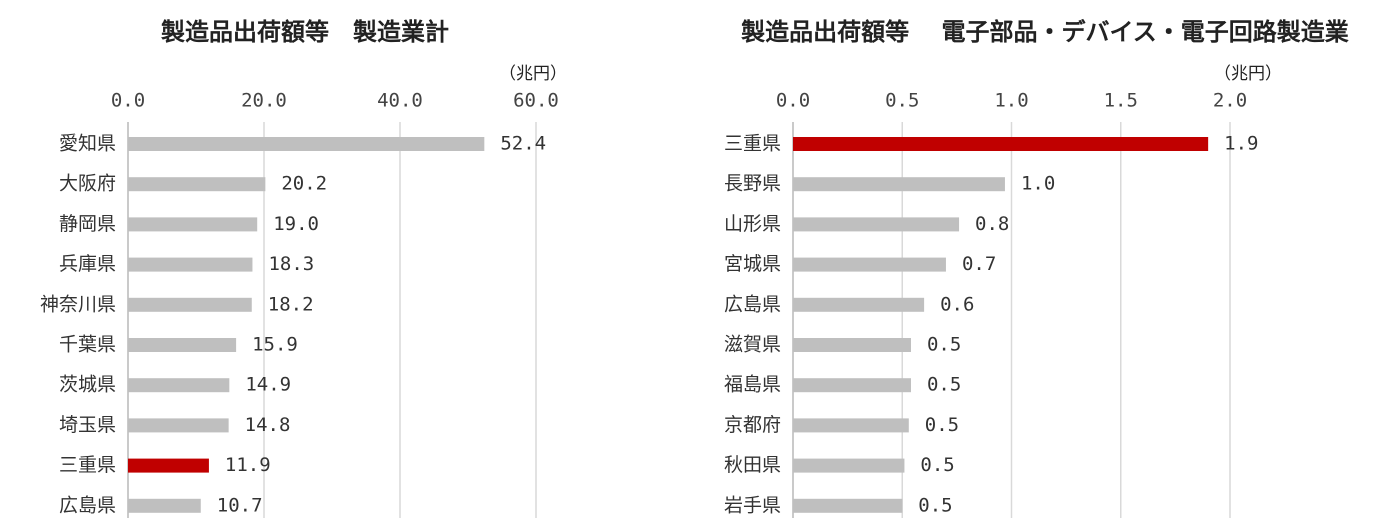 The width and height of the screenshot is (1400, 518). I want to click on category-label: 愛知県, so click(87, 144).